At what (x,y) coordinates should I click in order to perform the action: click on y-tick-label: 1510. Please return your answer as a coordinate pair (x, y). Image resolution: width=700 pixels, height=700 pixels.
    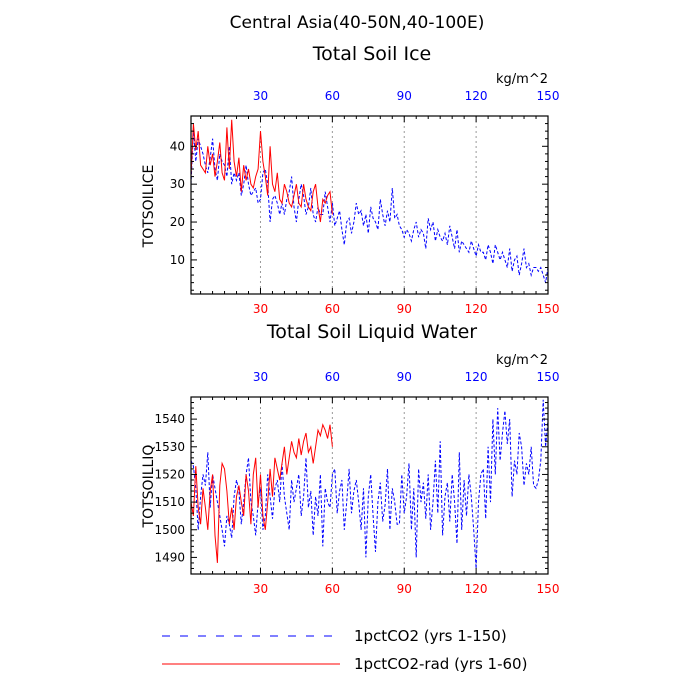
    Looking at the image, I should click on (169, 502).